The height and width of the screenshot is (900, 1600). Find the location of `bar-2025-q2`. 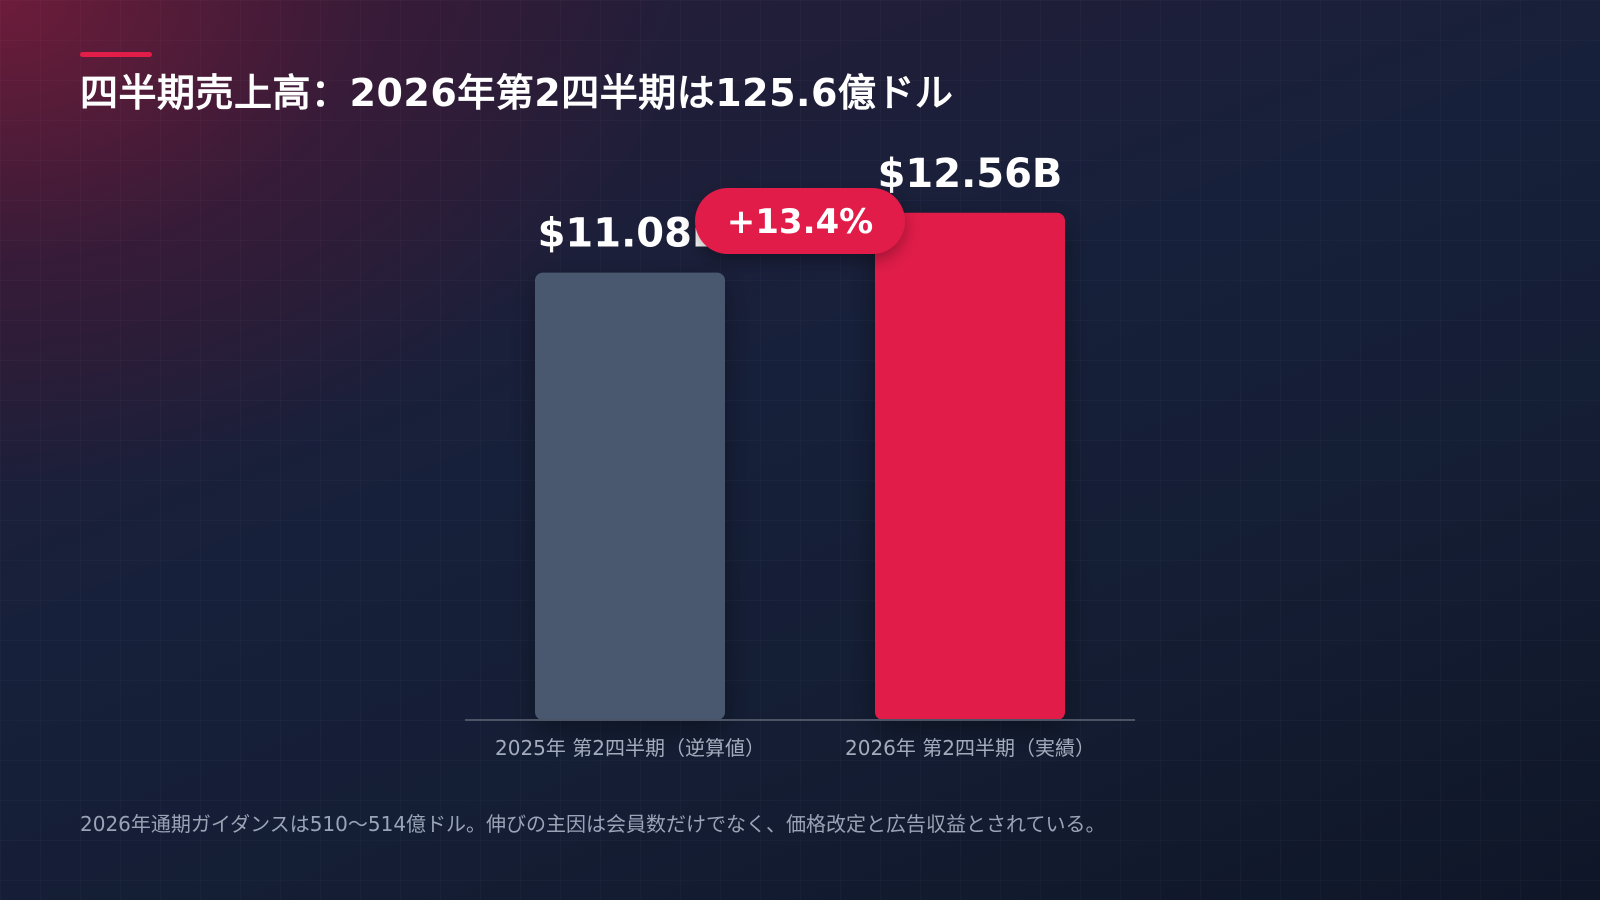

bar-2025-q2 is located at coordinates (630, 496).